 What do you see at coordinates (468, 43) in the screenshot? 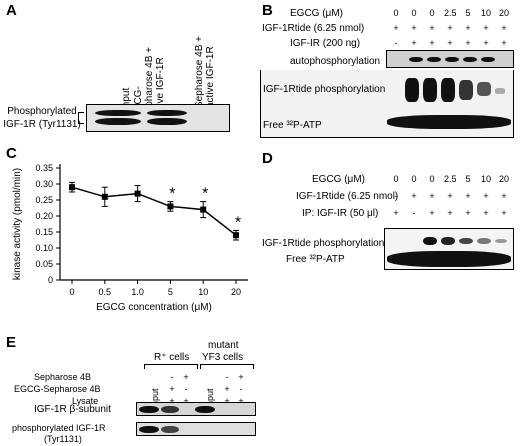
I see `panel-b-enzyme-4: +` at bounding box center [468, 43].